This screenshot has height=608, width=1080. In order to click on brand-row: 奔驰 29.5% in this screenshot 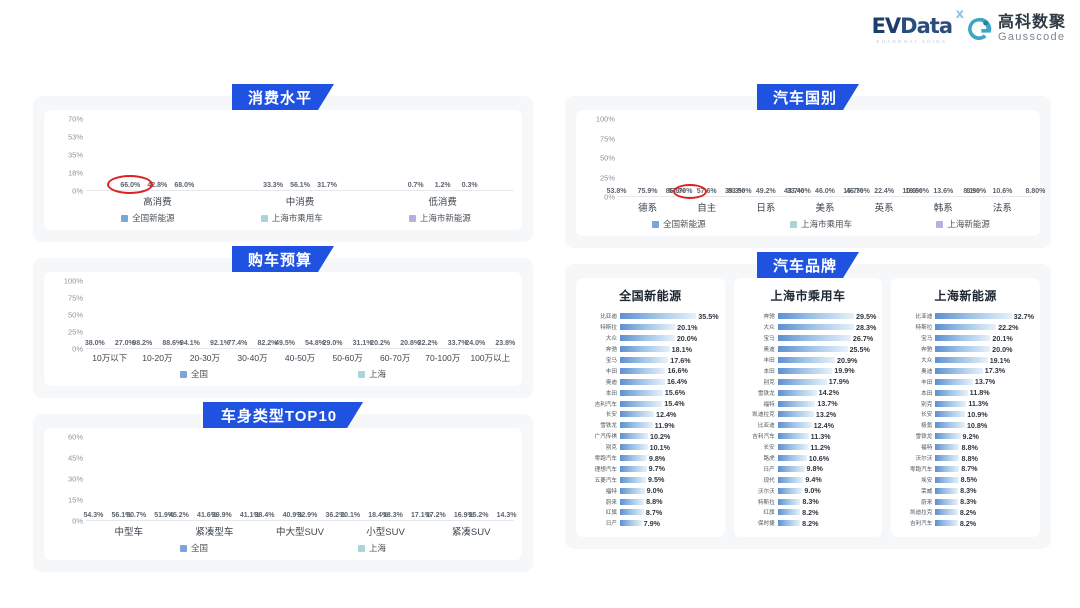, I will do `click(808, 316)`.